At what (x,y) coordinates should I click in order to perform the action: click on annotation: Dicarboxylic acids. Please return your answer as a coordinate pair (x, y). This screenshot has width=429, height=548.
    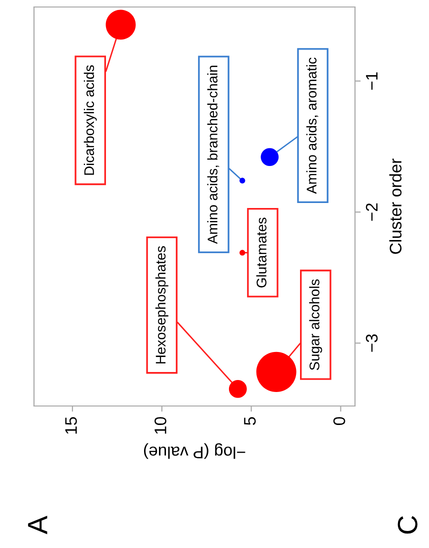
    Looking at the image, I should click on (90, 120).